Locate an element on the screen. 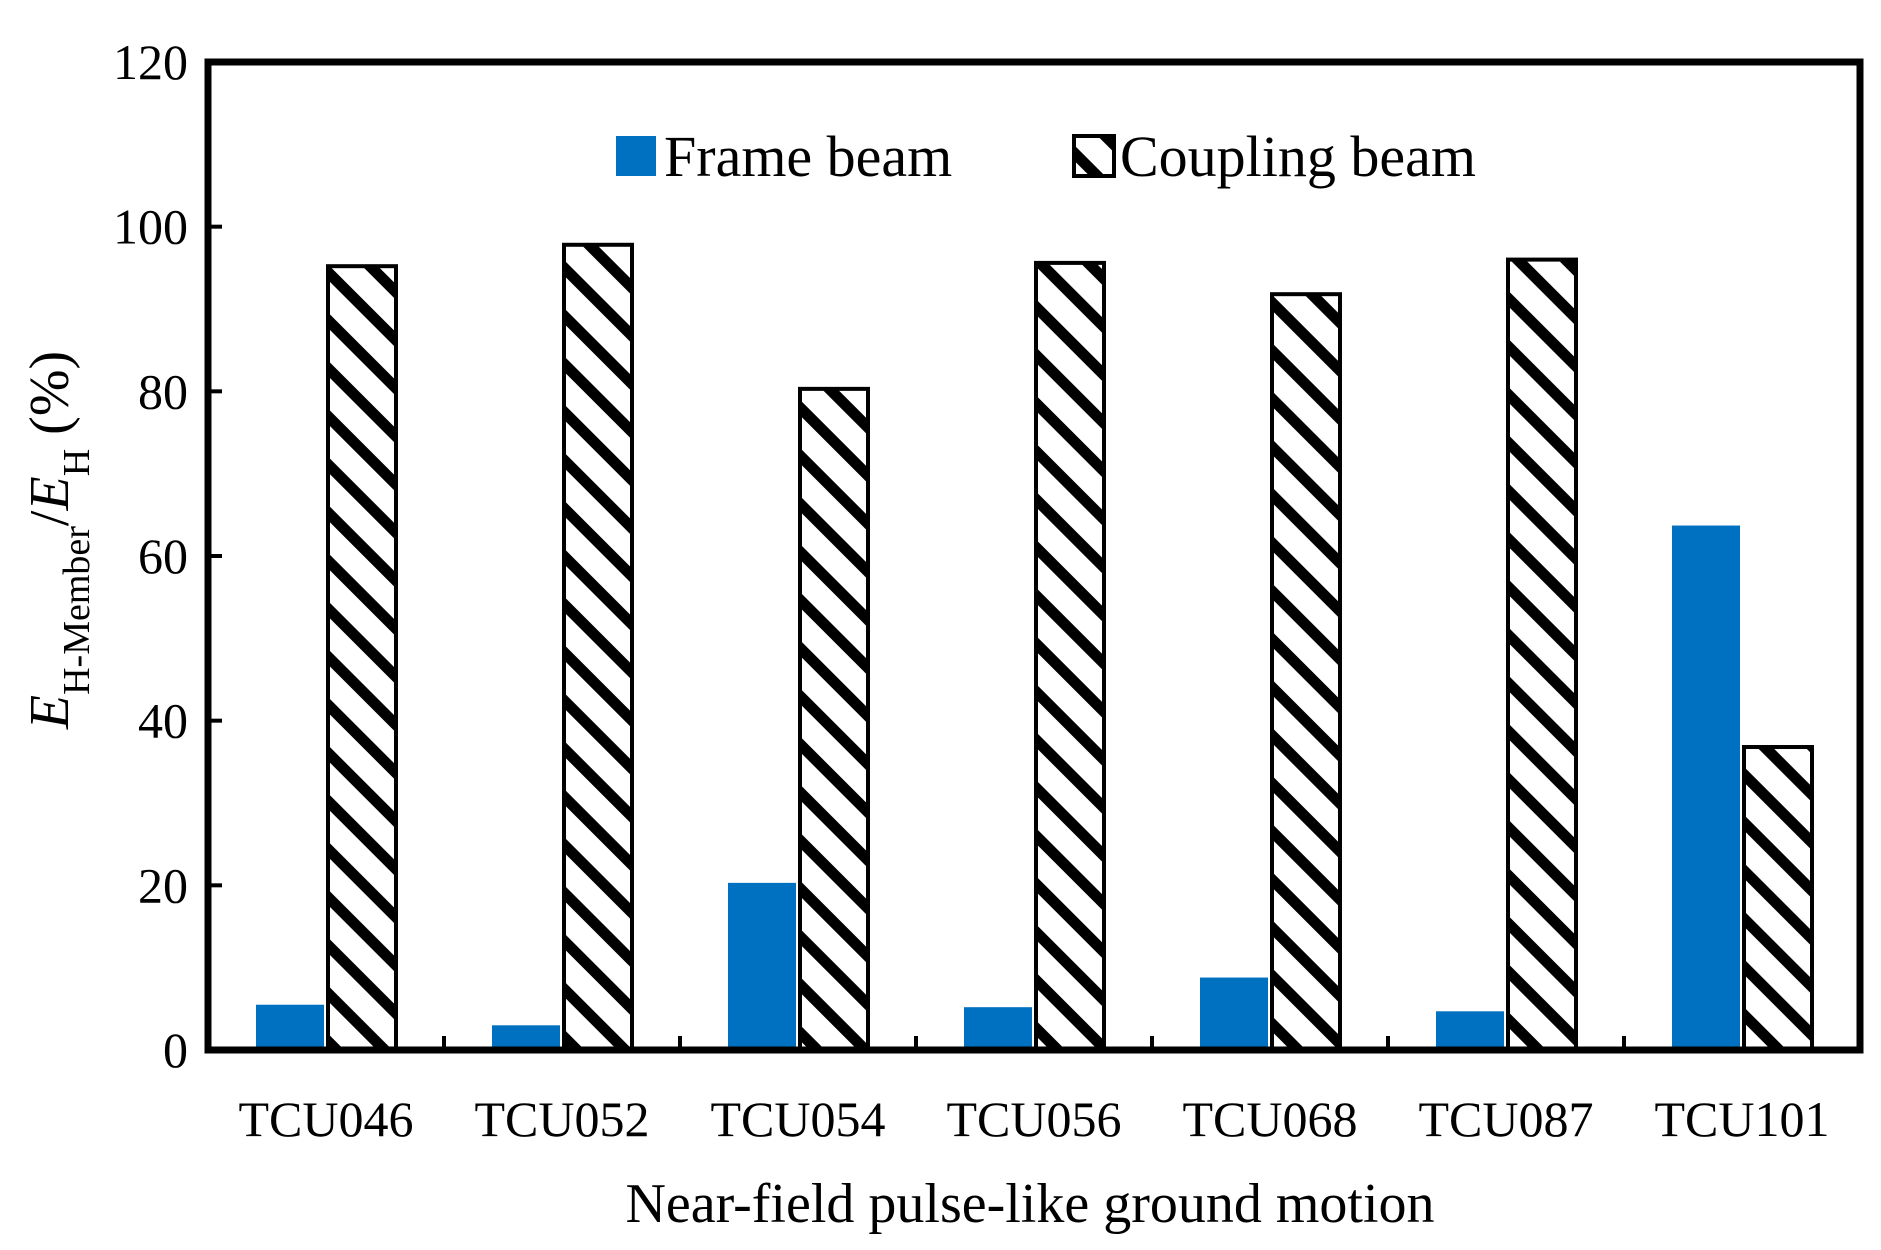  bar-coupling-beam-tcu054 is located at coordinates (834, 719).